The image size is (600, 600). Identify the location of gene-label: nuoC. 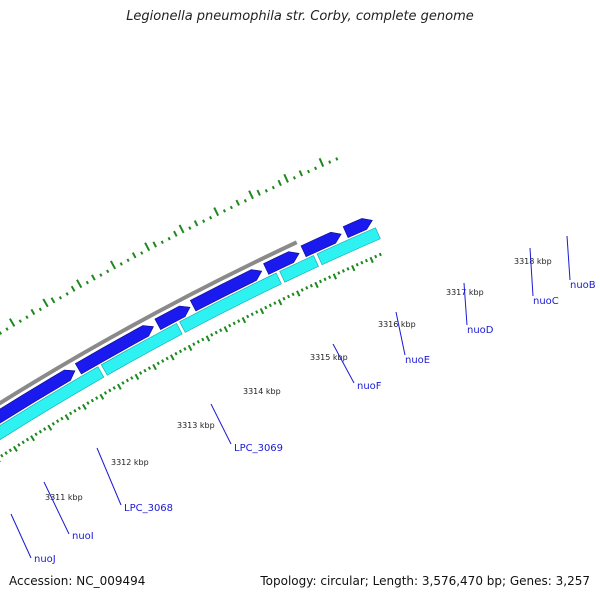
(546, 301).